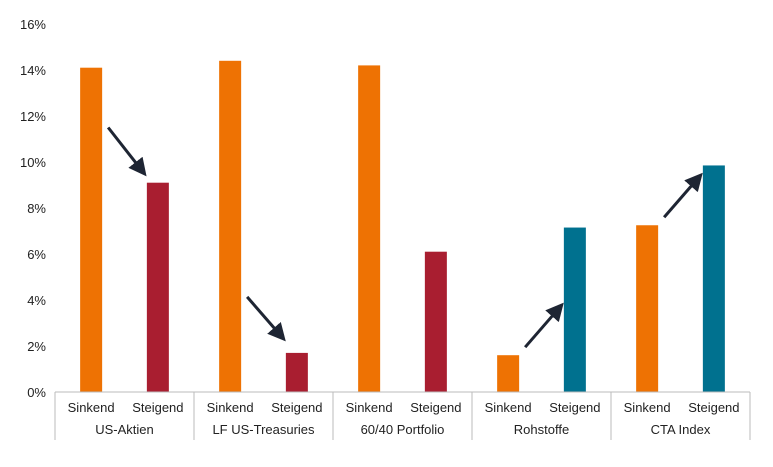 The height and width of the screenshot is (467, 773). What do you see at coordinates (36, 346) in the screenshot?
I see `y-tick-label: 2%` at bounding box center [36, 346].